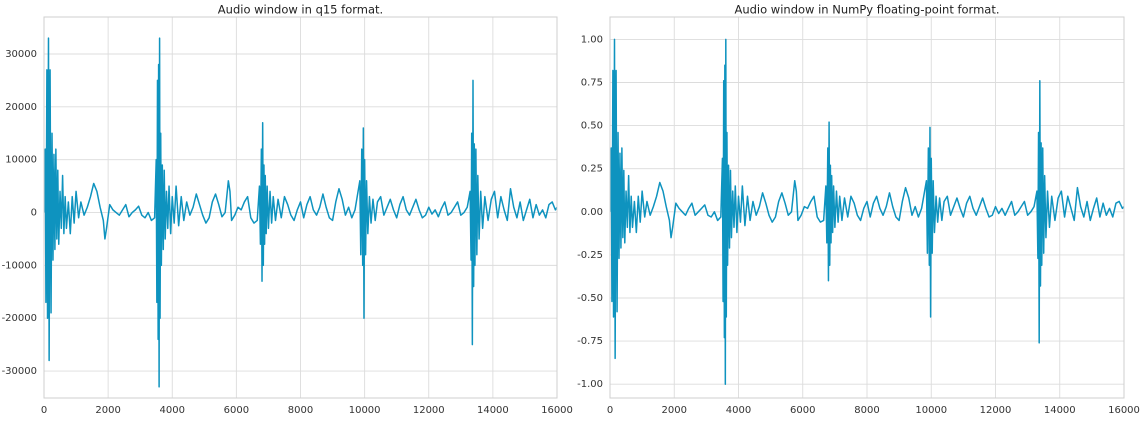 This screenshot has height=424, width=1144. Describe the element at coordinates (592, 126) in the screenshot. I see `y-tick-label: 0.50` at that location.